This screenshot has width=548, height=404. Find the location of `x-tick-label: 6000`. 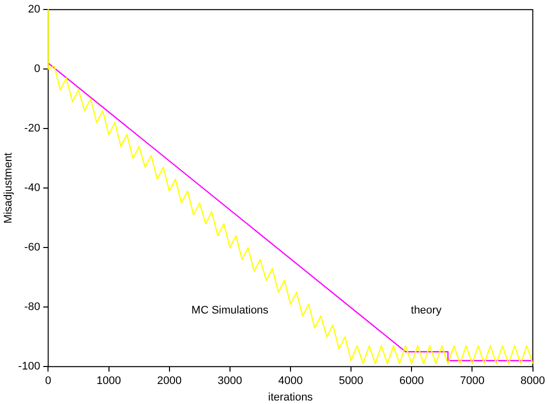

x-tick-label: 6000 is located at coordinates (411, 381).